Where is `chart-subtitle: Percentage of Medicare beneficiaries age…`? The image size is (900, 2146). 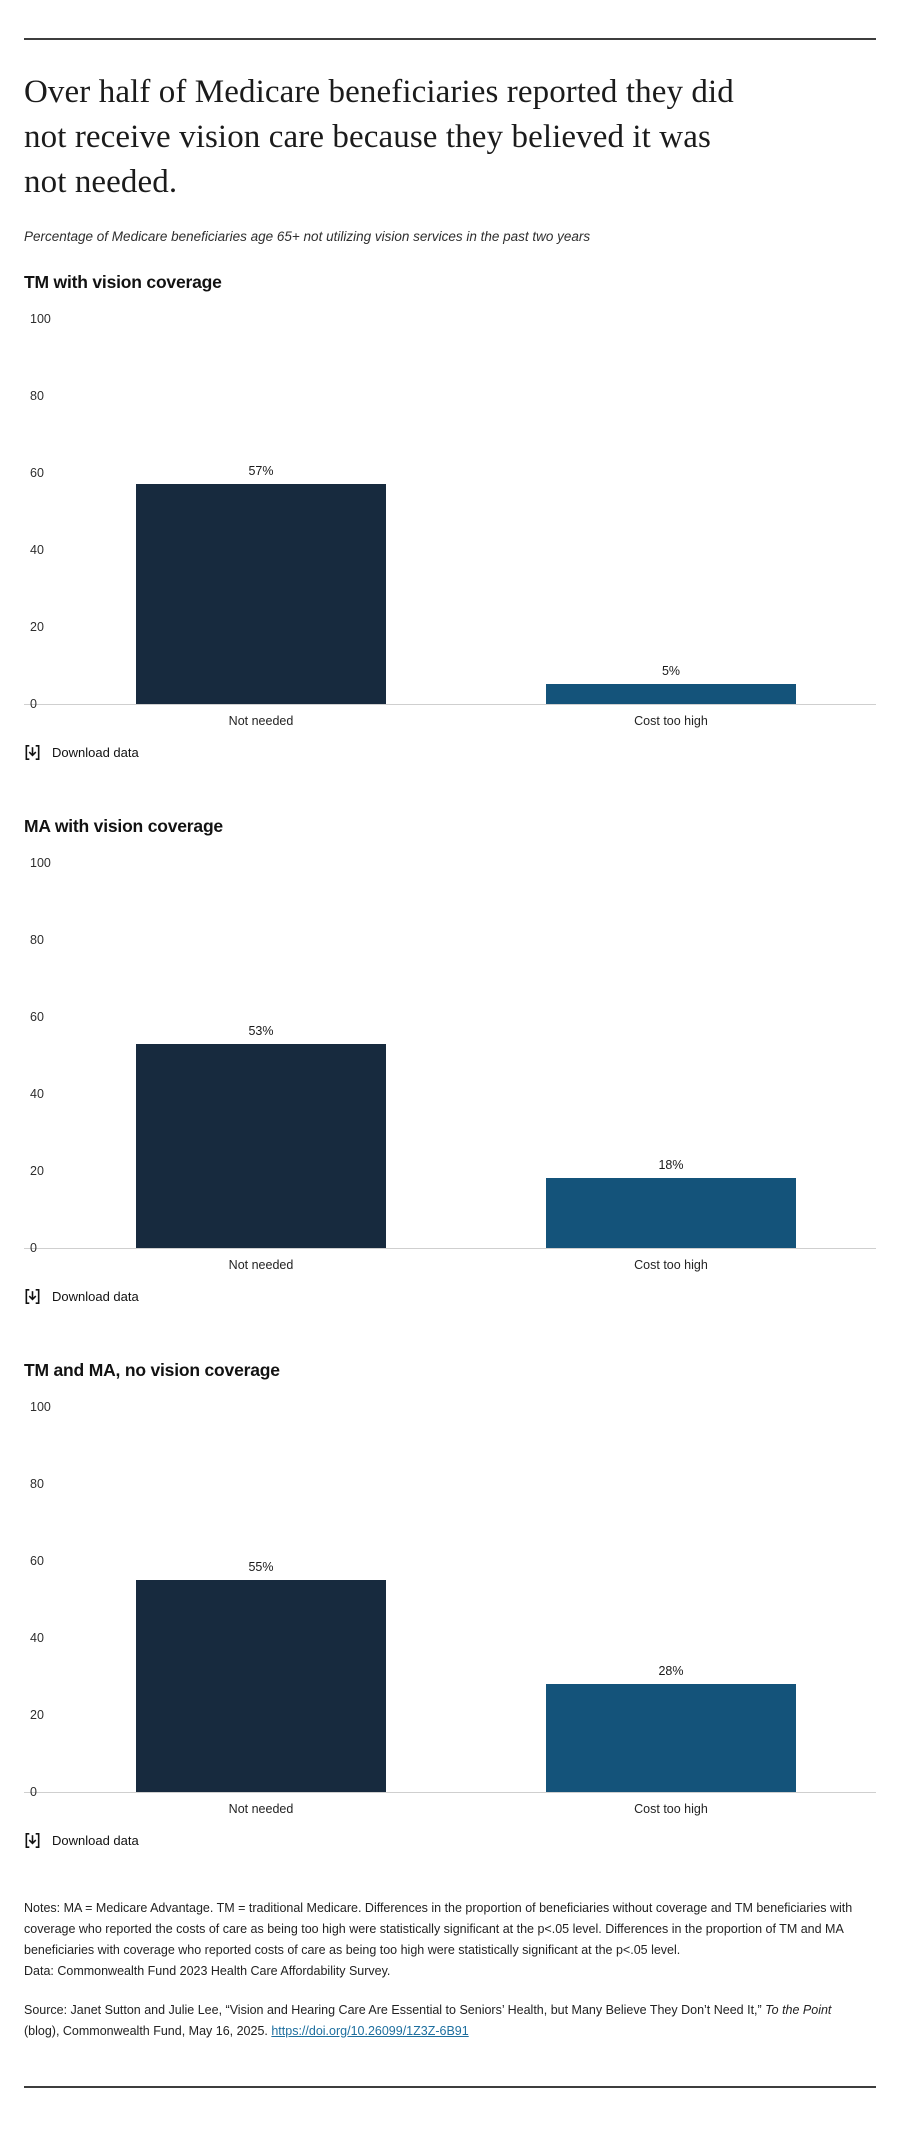 chart-subtitle: Percentage of Medicare beneficiaries age… is located at coordinates (307, 236).